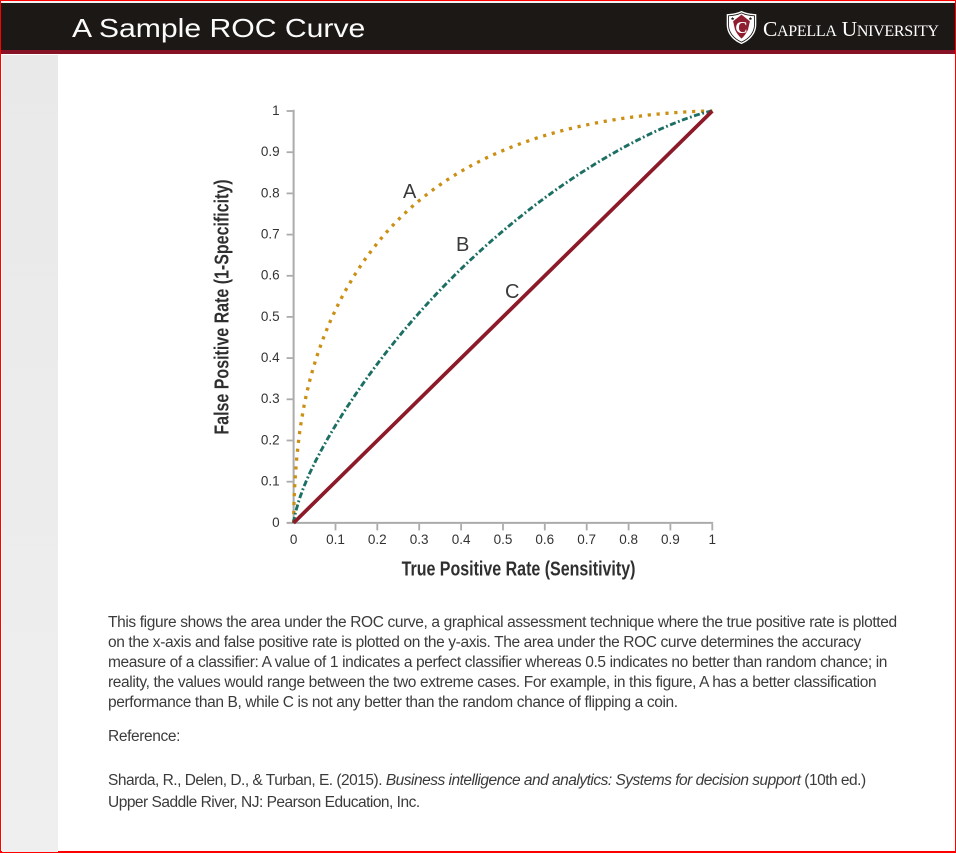 Image resolution: width=956 pixels, height=853 pixels. I want to click on svg-text:False Positive Rate (1-Specifi: False Positive Rate (1-Specificity), so click(222, 306).